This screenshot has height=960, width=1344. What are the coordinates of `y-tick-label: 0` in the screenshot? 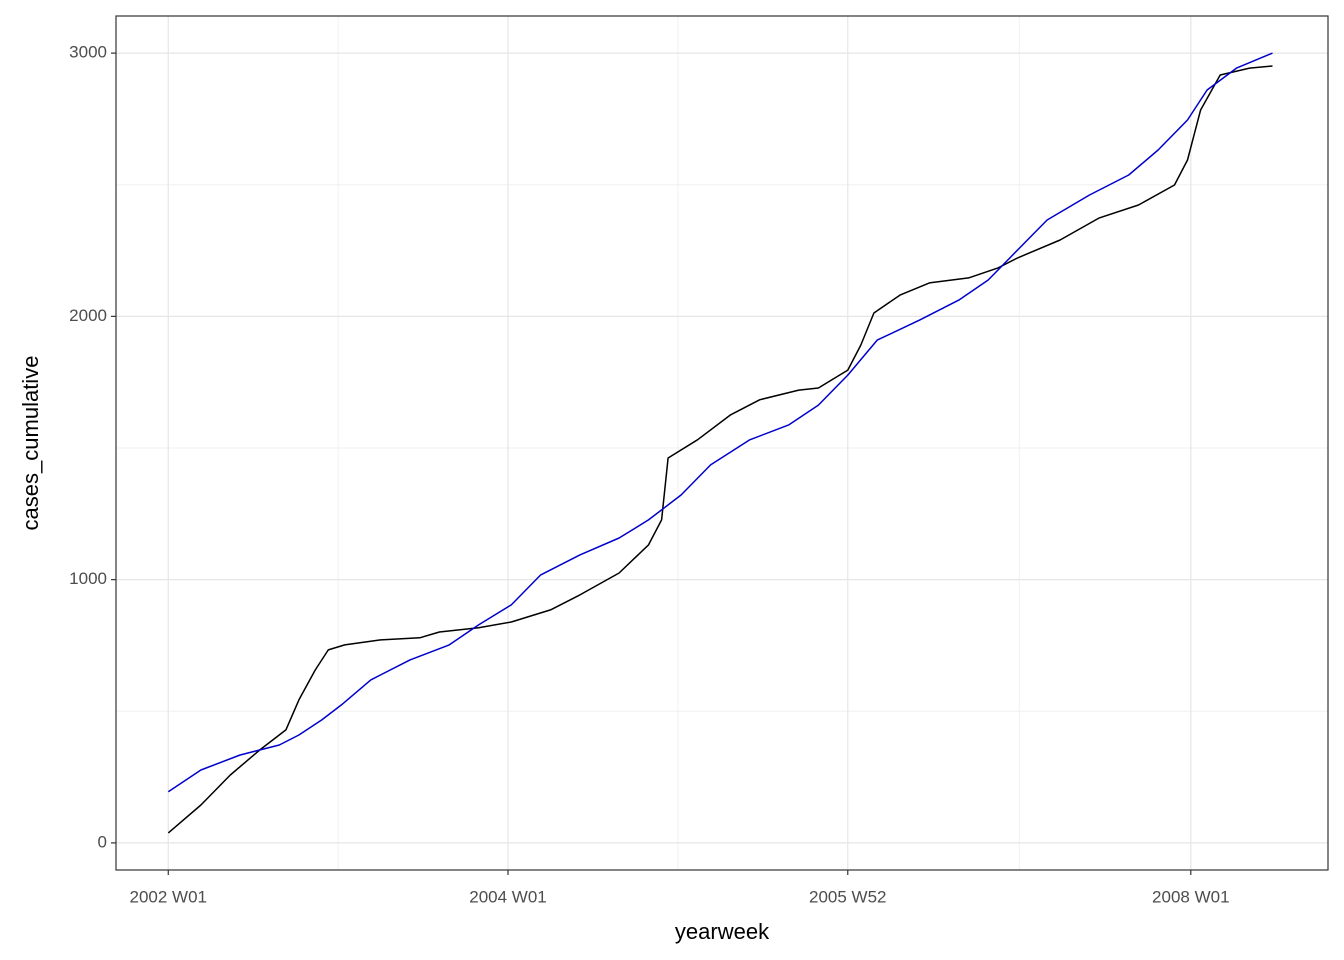 It's located at (102, 841).